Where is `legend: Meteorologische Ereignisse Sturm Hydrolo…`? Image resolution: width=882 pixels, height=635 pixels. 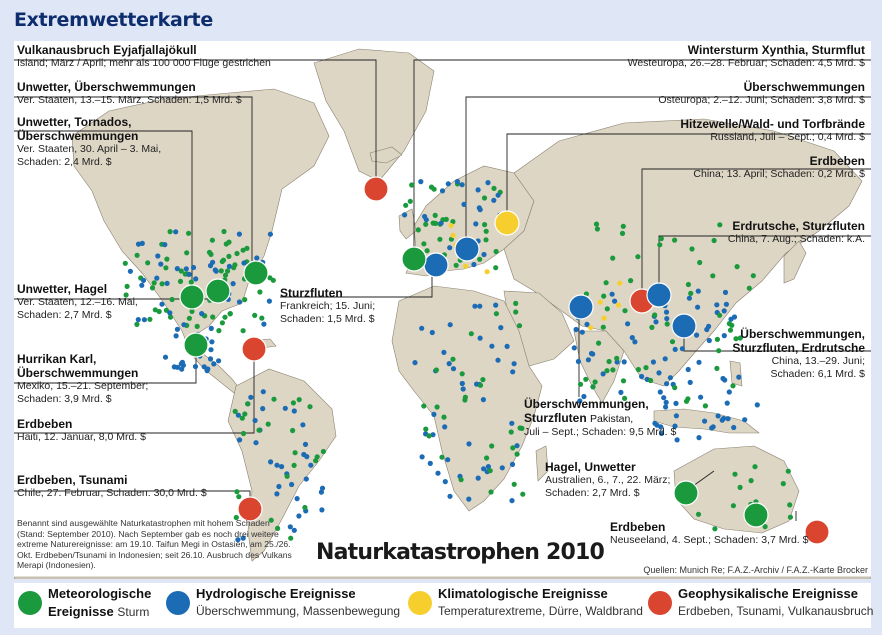 legend: Meteorologische Ereignisse Sturm Hydrolo… is located at coordinates (444, 605).